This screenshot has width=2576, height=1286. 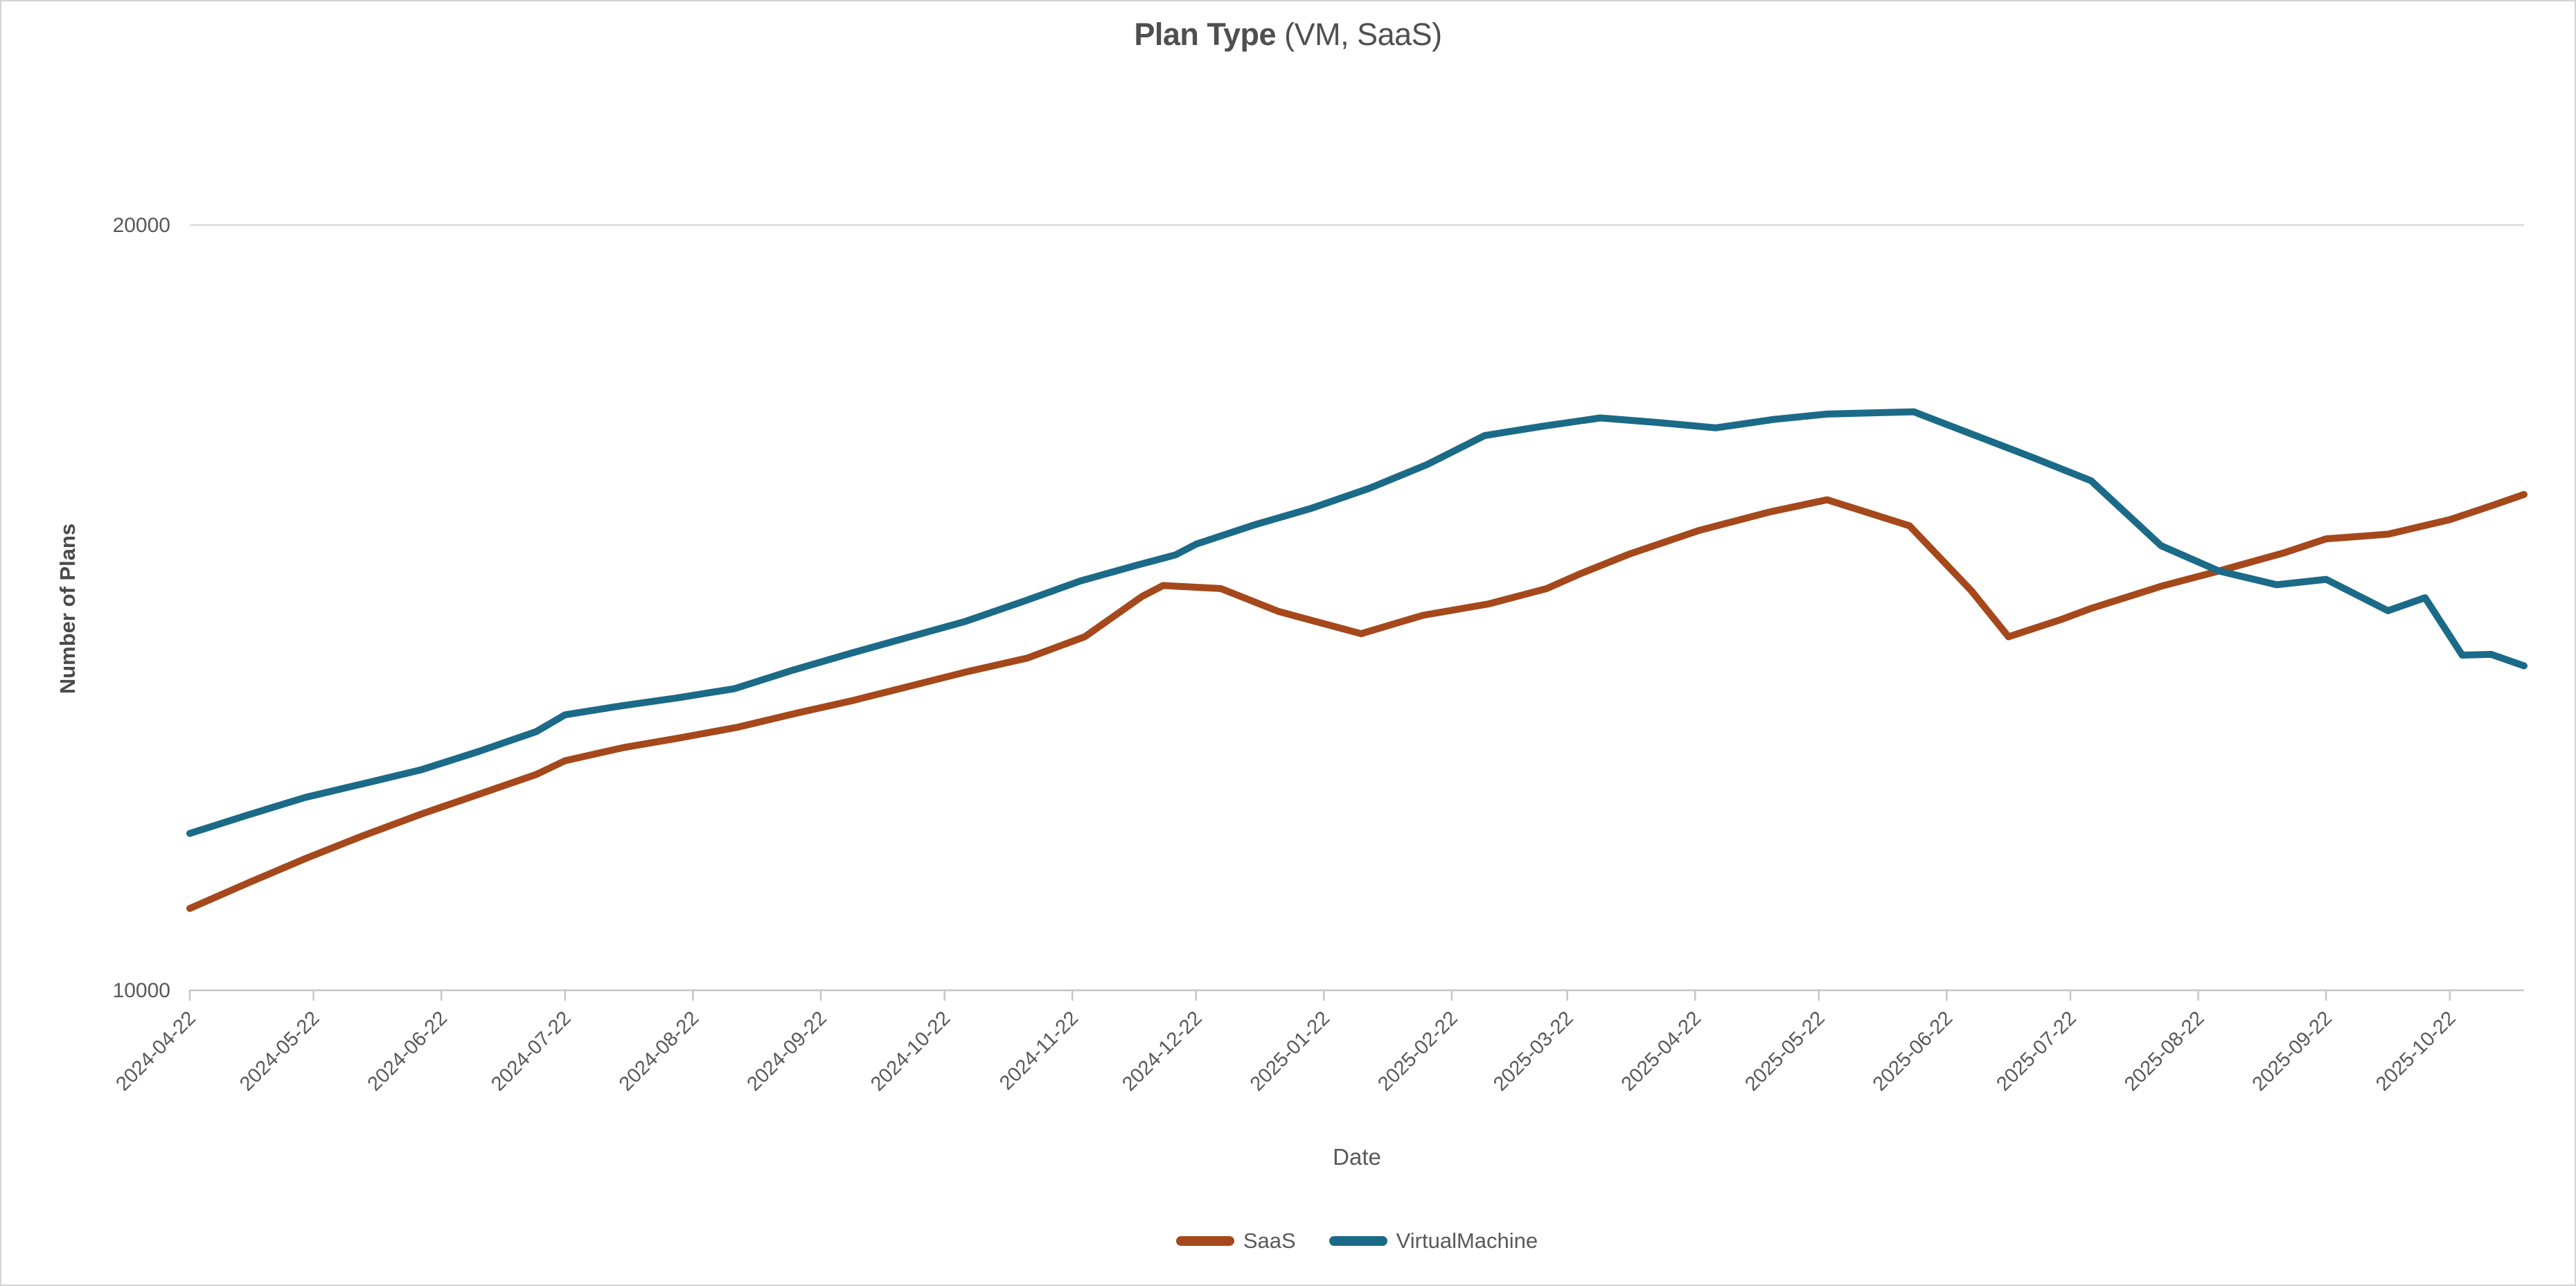 What do you see at coordinates (1235, 1241) in the screenshot?
I see `legend-item-saas: SaaS` at bounding box center [1235, 1241].